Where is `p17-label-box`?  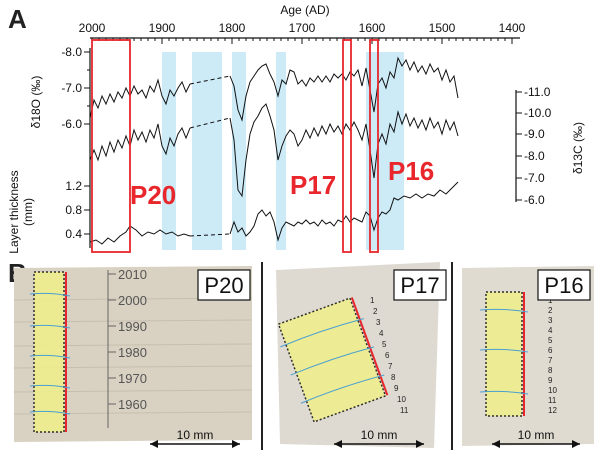
p17-label-box is located at coordinates (420, 285).